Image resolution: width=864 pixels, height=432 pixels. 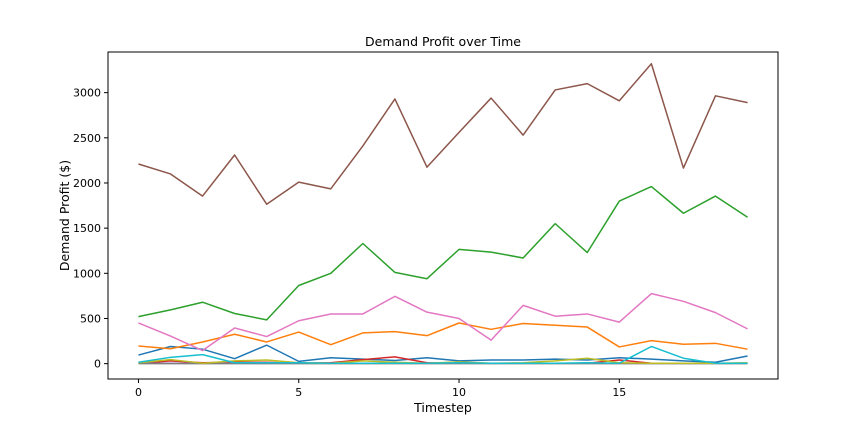 I want to click on x-tick-label: 10, so click(x=459, y=392).